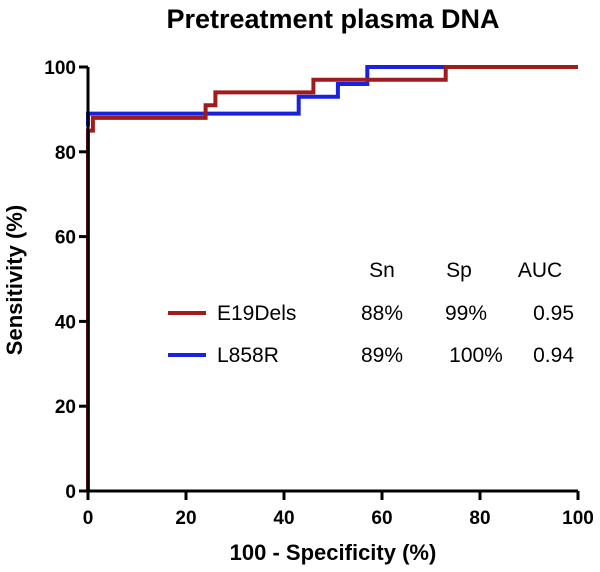 This screenshot has width=600, height=572. What do you see at coordinates (466, 313) in the screenshot?
I see `legend-e19dels-sp: 99%` at bounding box center [466, 313].